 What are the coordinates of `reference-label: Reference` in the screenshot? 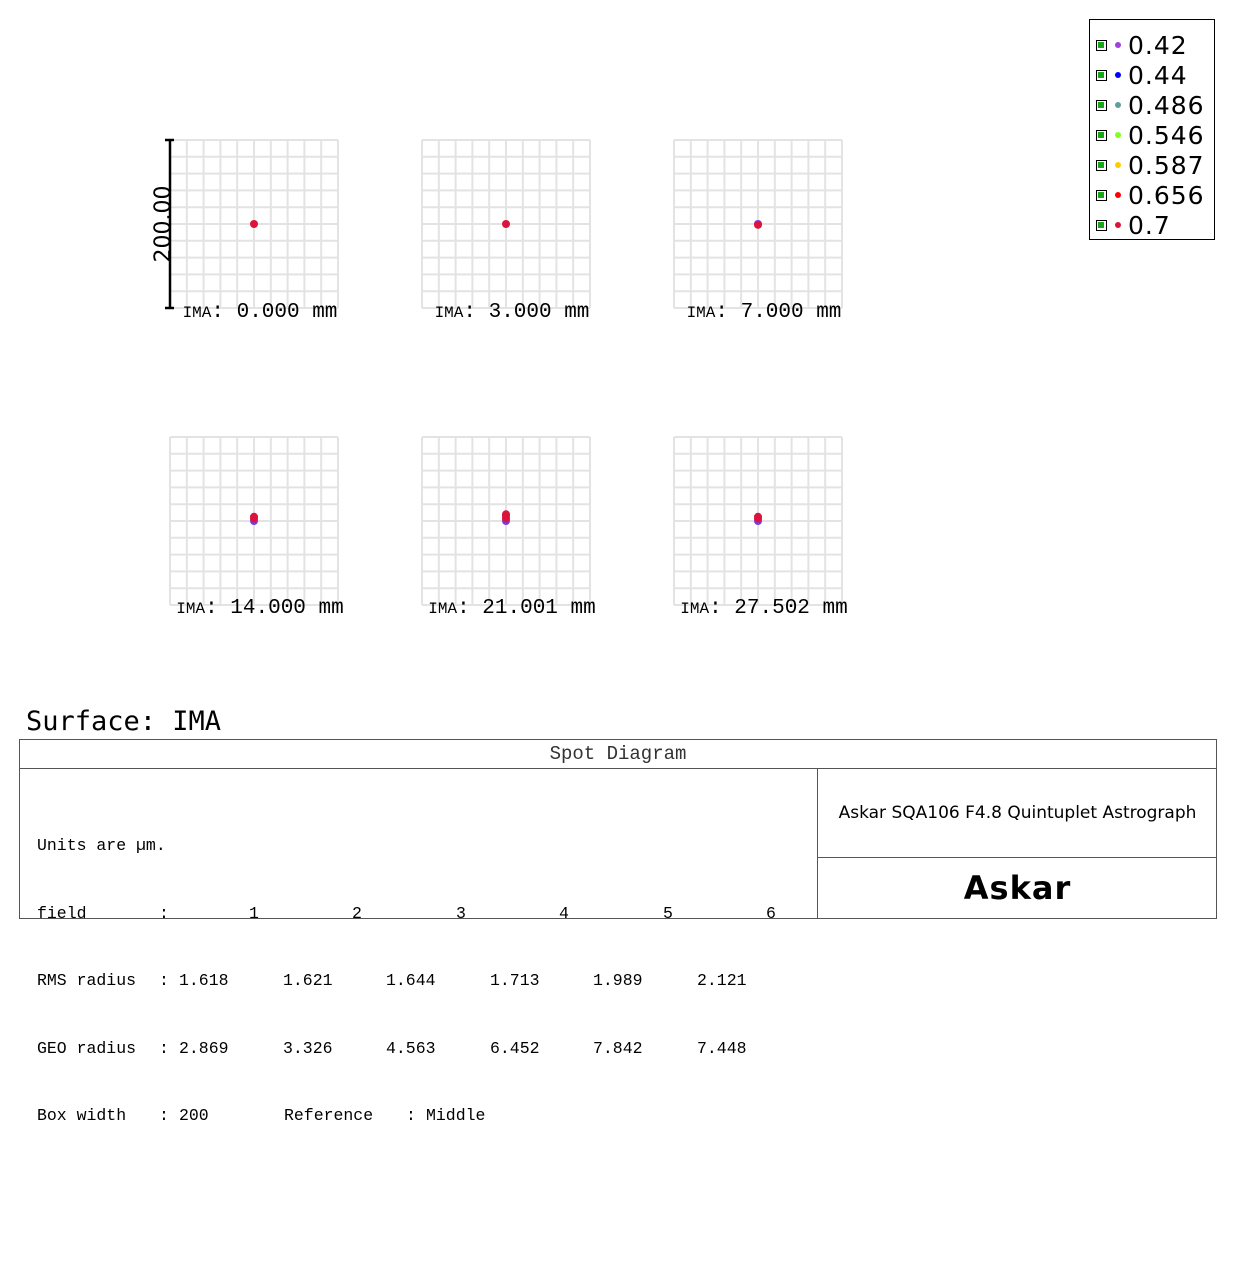 It's located at (329, 1115).